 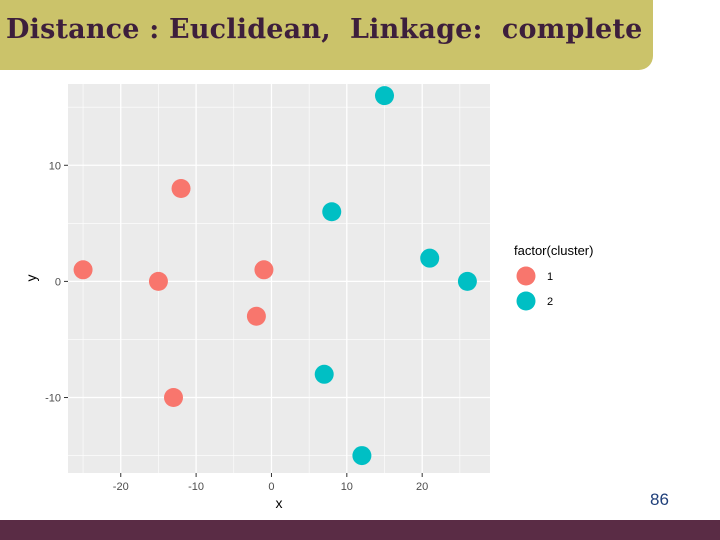 What do you see at coordinates (271, 487) in the screenshot?
I see `x-tick-label: 0` at bounding box center [271, 487].